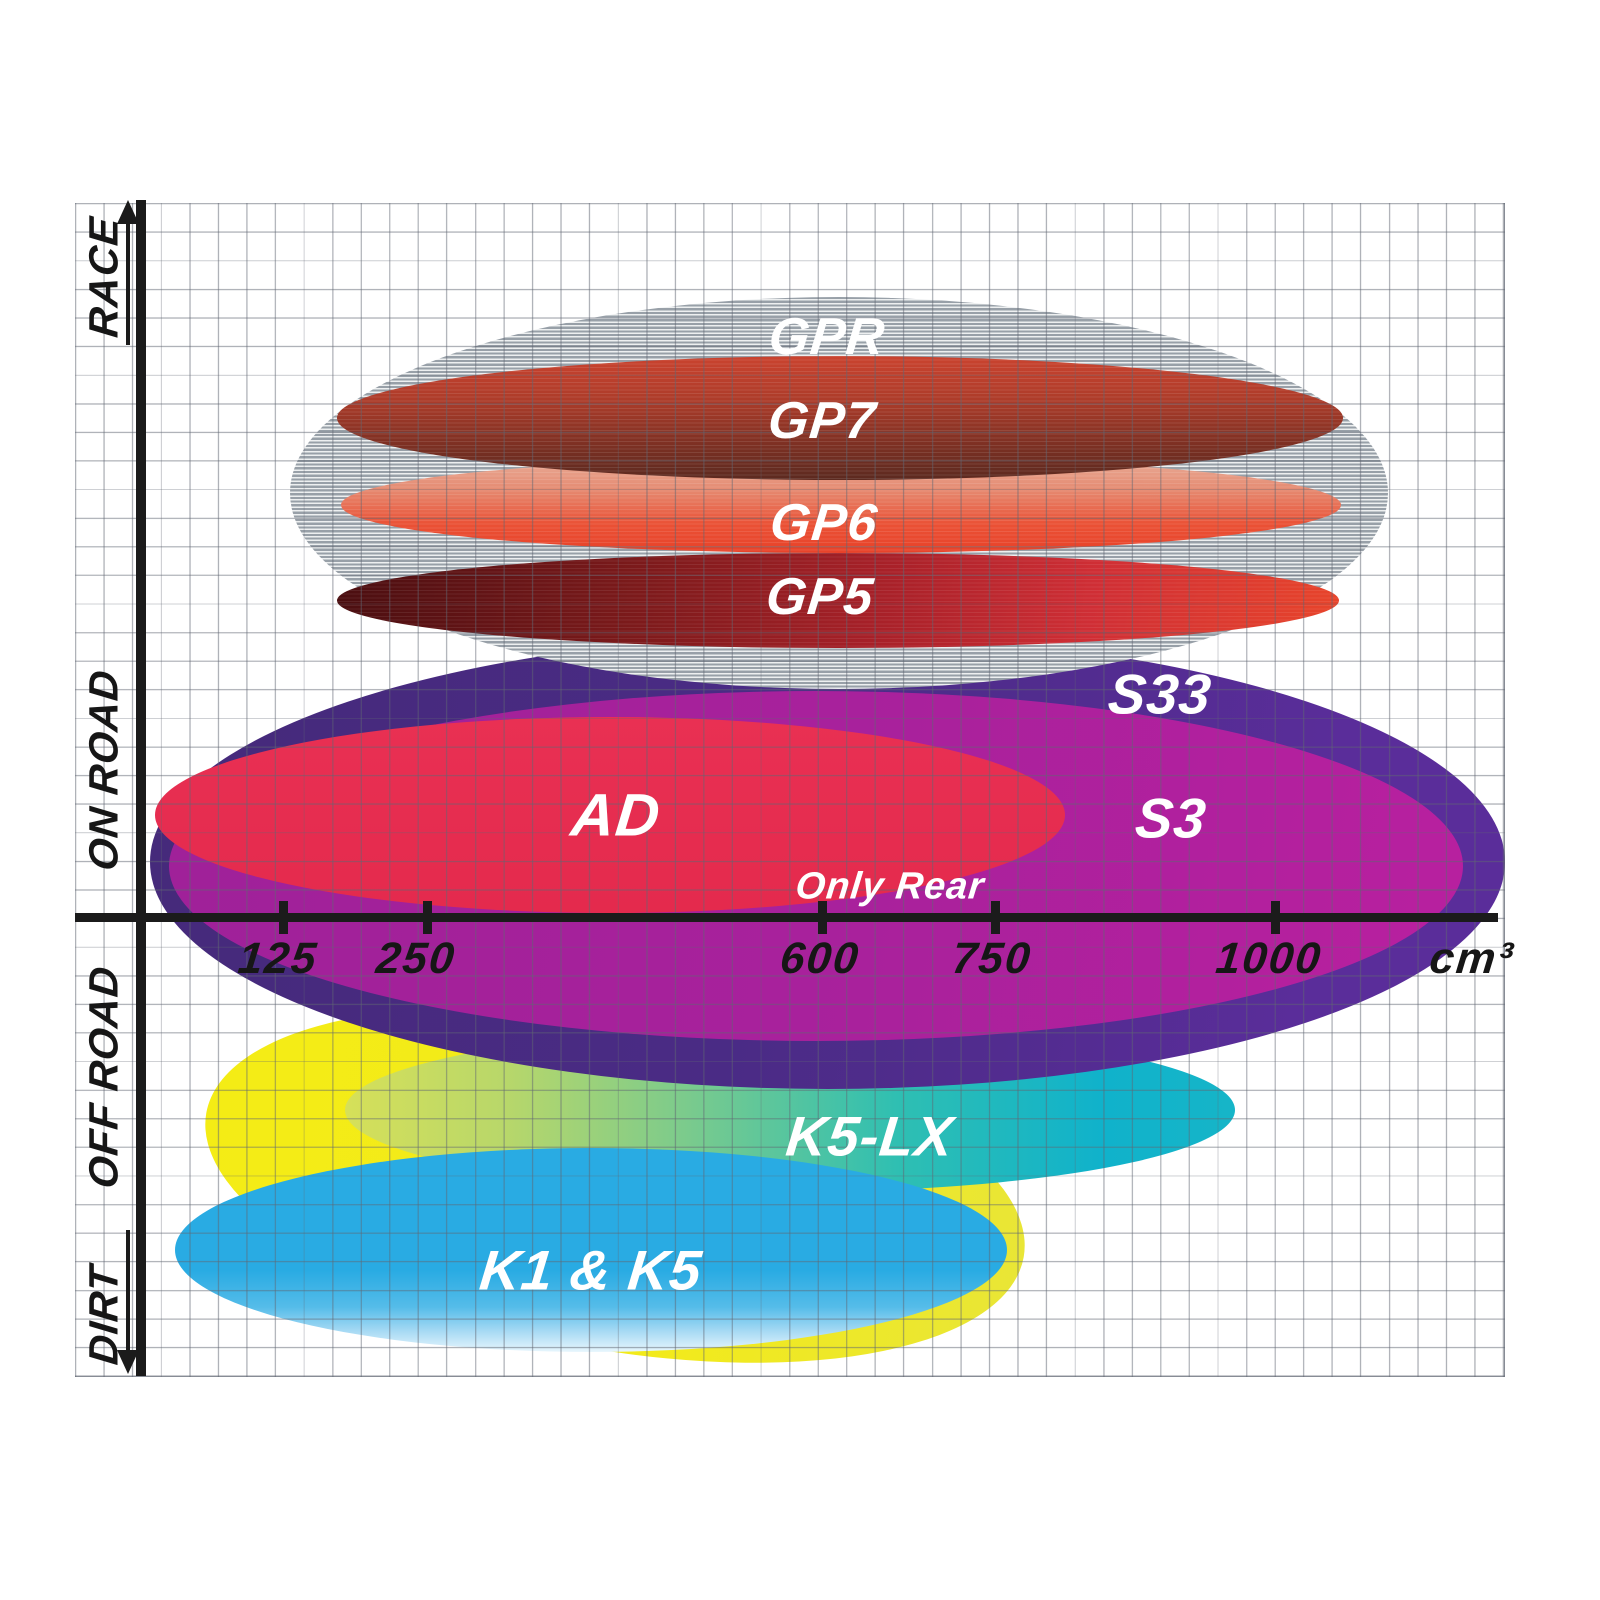  I want to click on x-axis-line, so click(786, 917).